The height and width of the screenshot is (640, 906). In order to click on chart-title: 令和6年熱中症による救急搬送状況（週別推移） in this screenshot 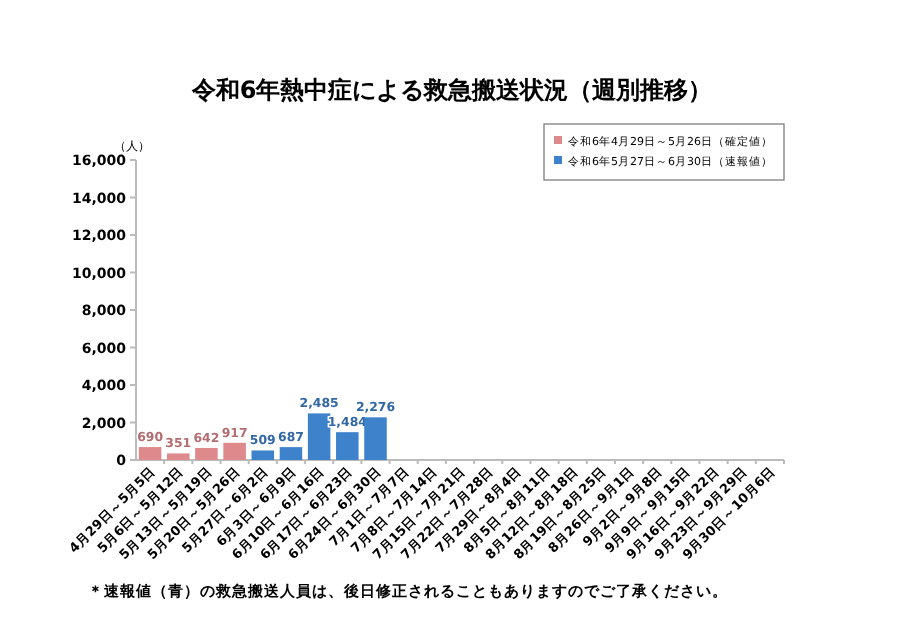, I will do `click(451, 90)`.